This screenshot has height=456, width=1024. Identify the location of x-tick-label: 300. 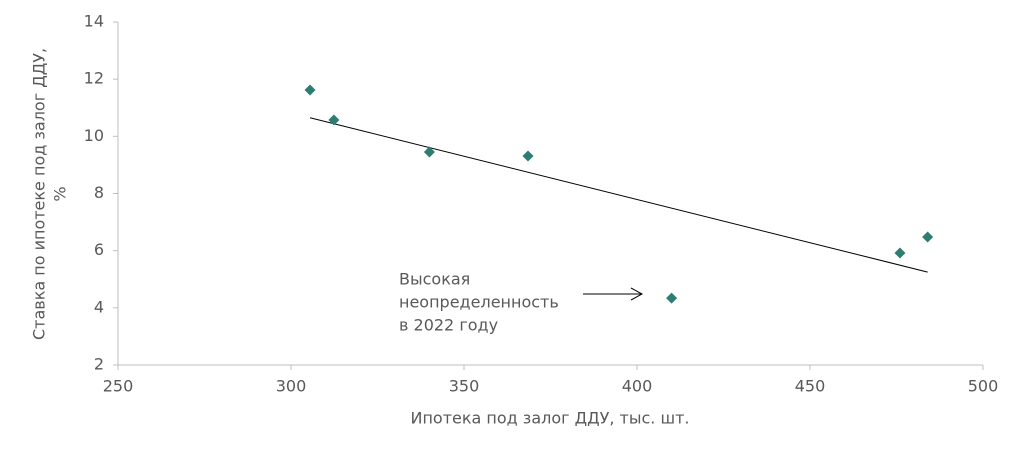
(291, 386).